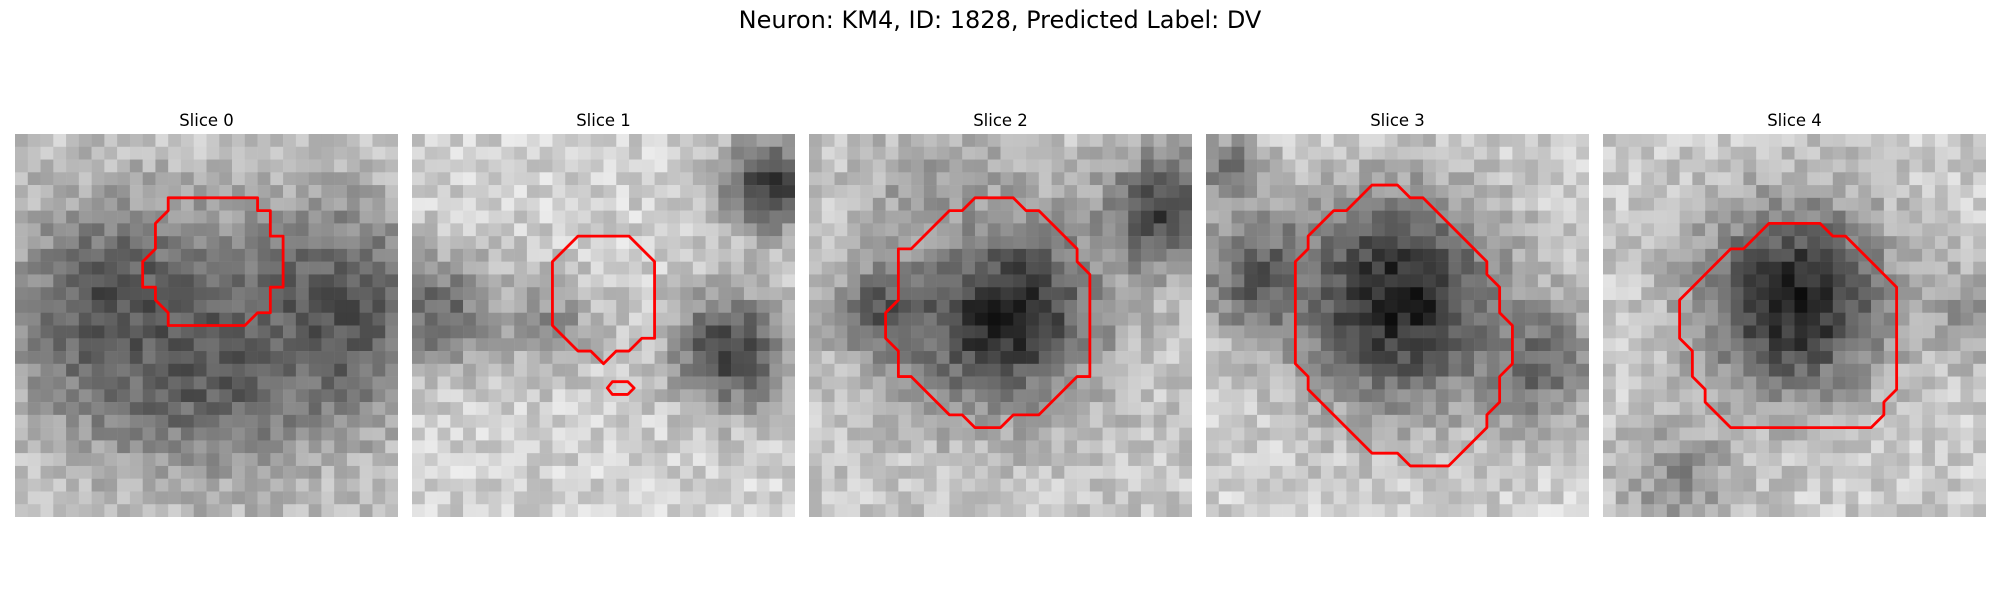  Describe the element at coordinates (1397, 120) in the screenshot. I see `slice-title: Slice 3` at that location.